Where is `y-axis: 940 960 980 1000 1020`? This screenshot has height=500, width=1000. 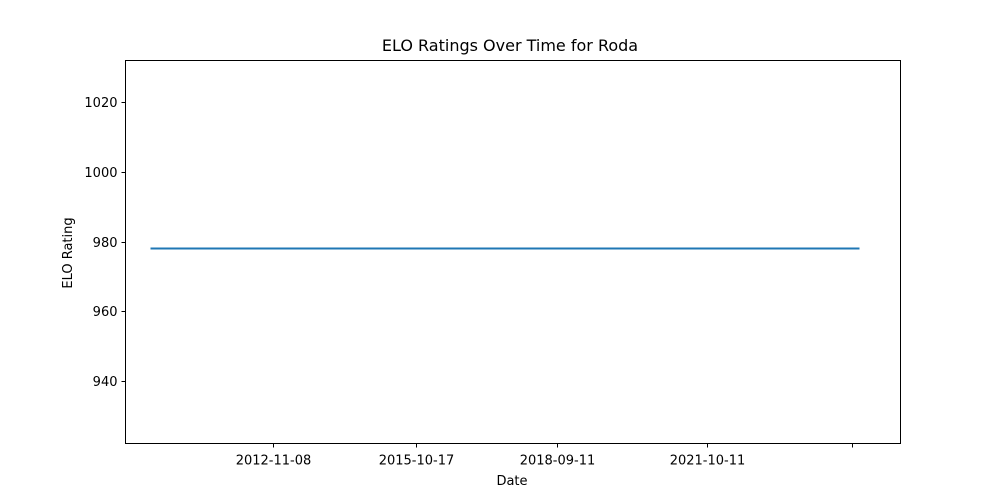
y-axis: 940 960 980 1000 1020 is located at coordinates (105, 243).